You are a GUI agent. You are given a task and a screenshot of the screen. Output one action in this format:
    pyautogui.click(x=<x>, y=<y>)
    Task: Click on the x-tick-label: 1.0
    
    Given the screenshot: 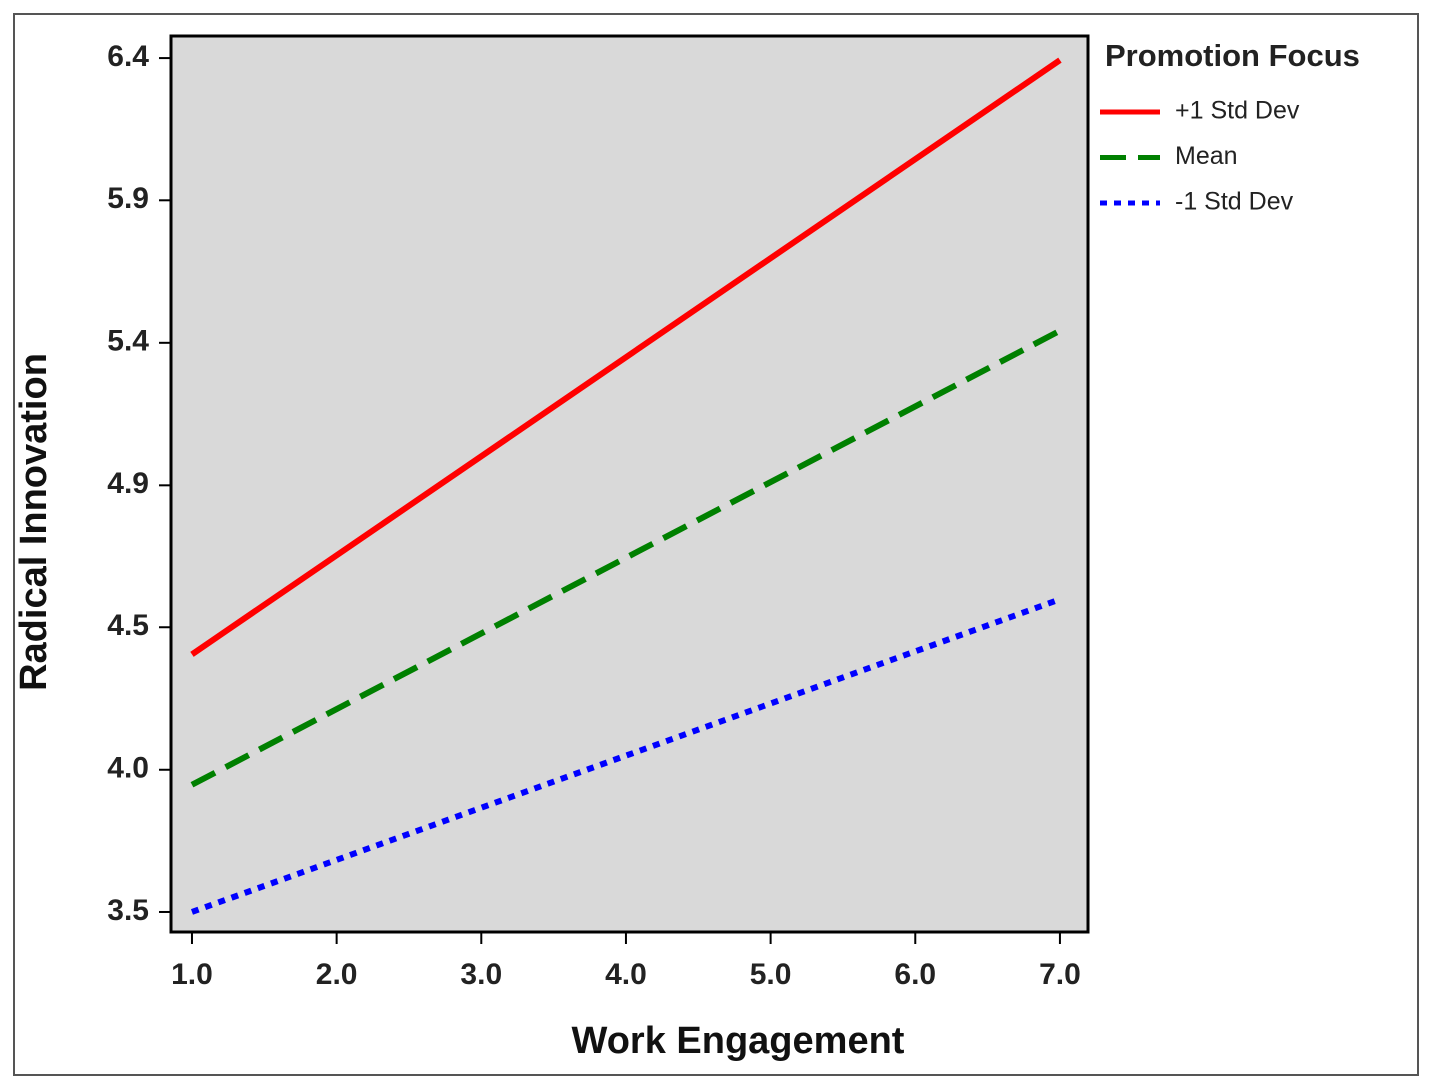 What is the action you would take?
    pyautogui.click(x=192, y=974)
    